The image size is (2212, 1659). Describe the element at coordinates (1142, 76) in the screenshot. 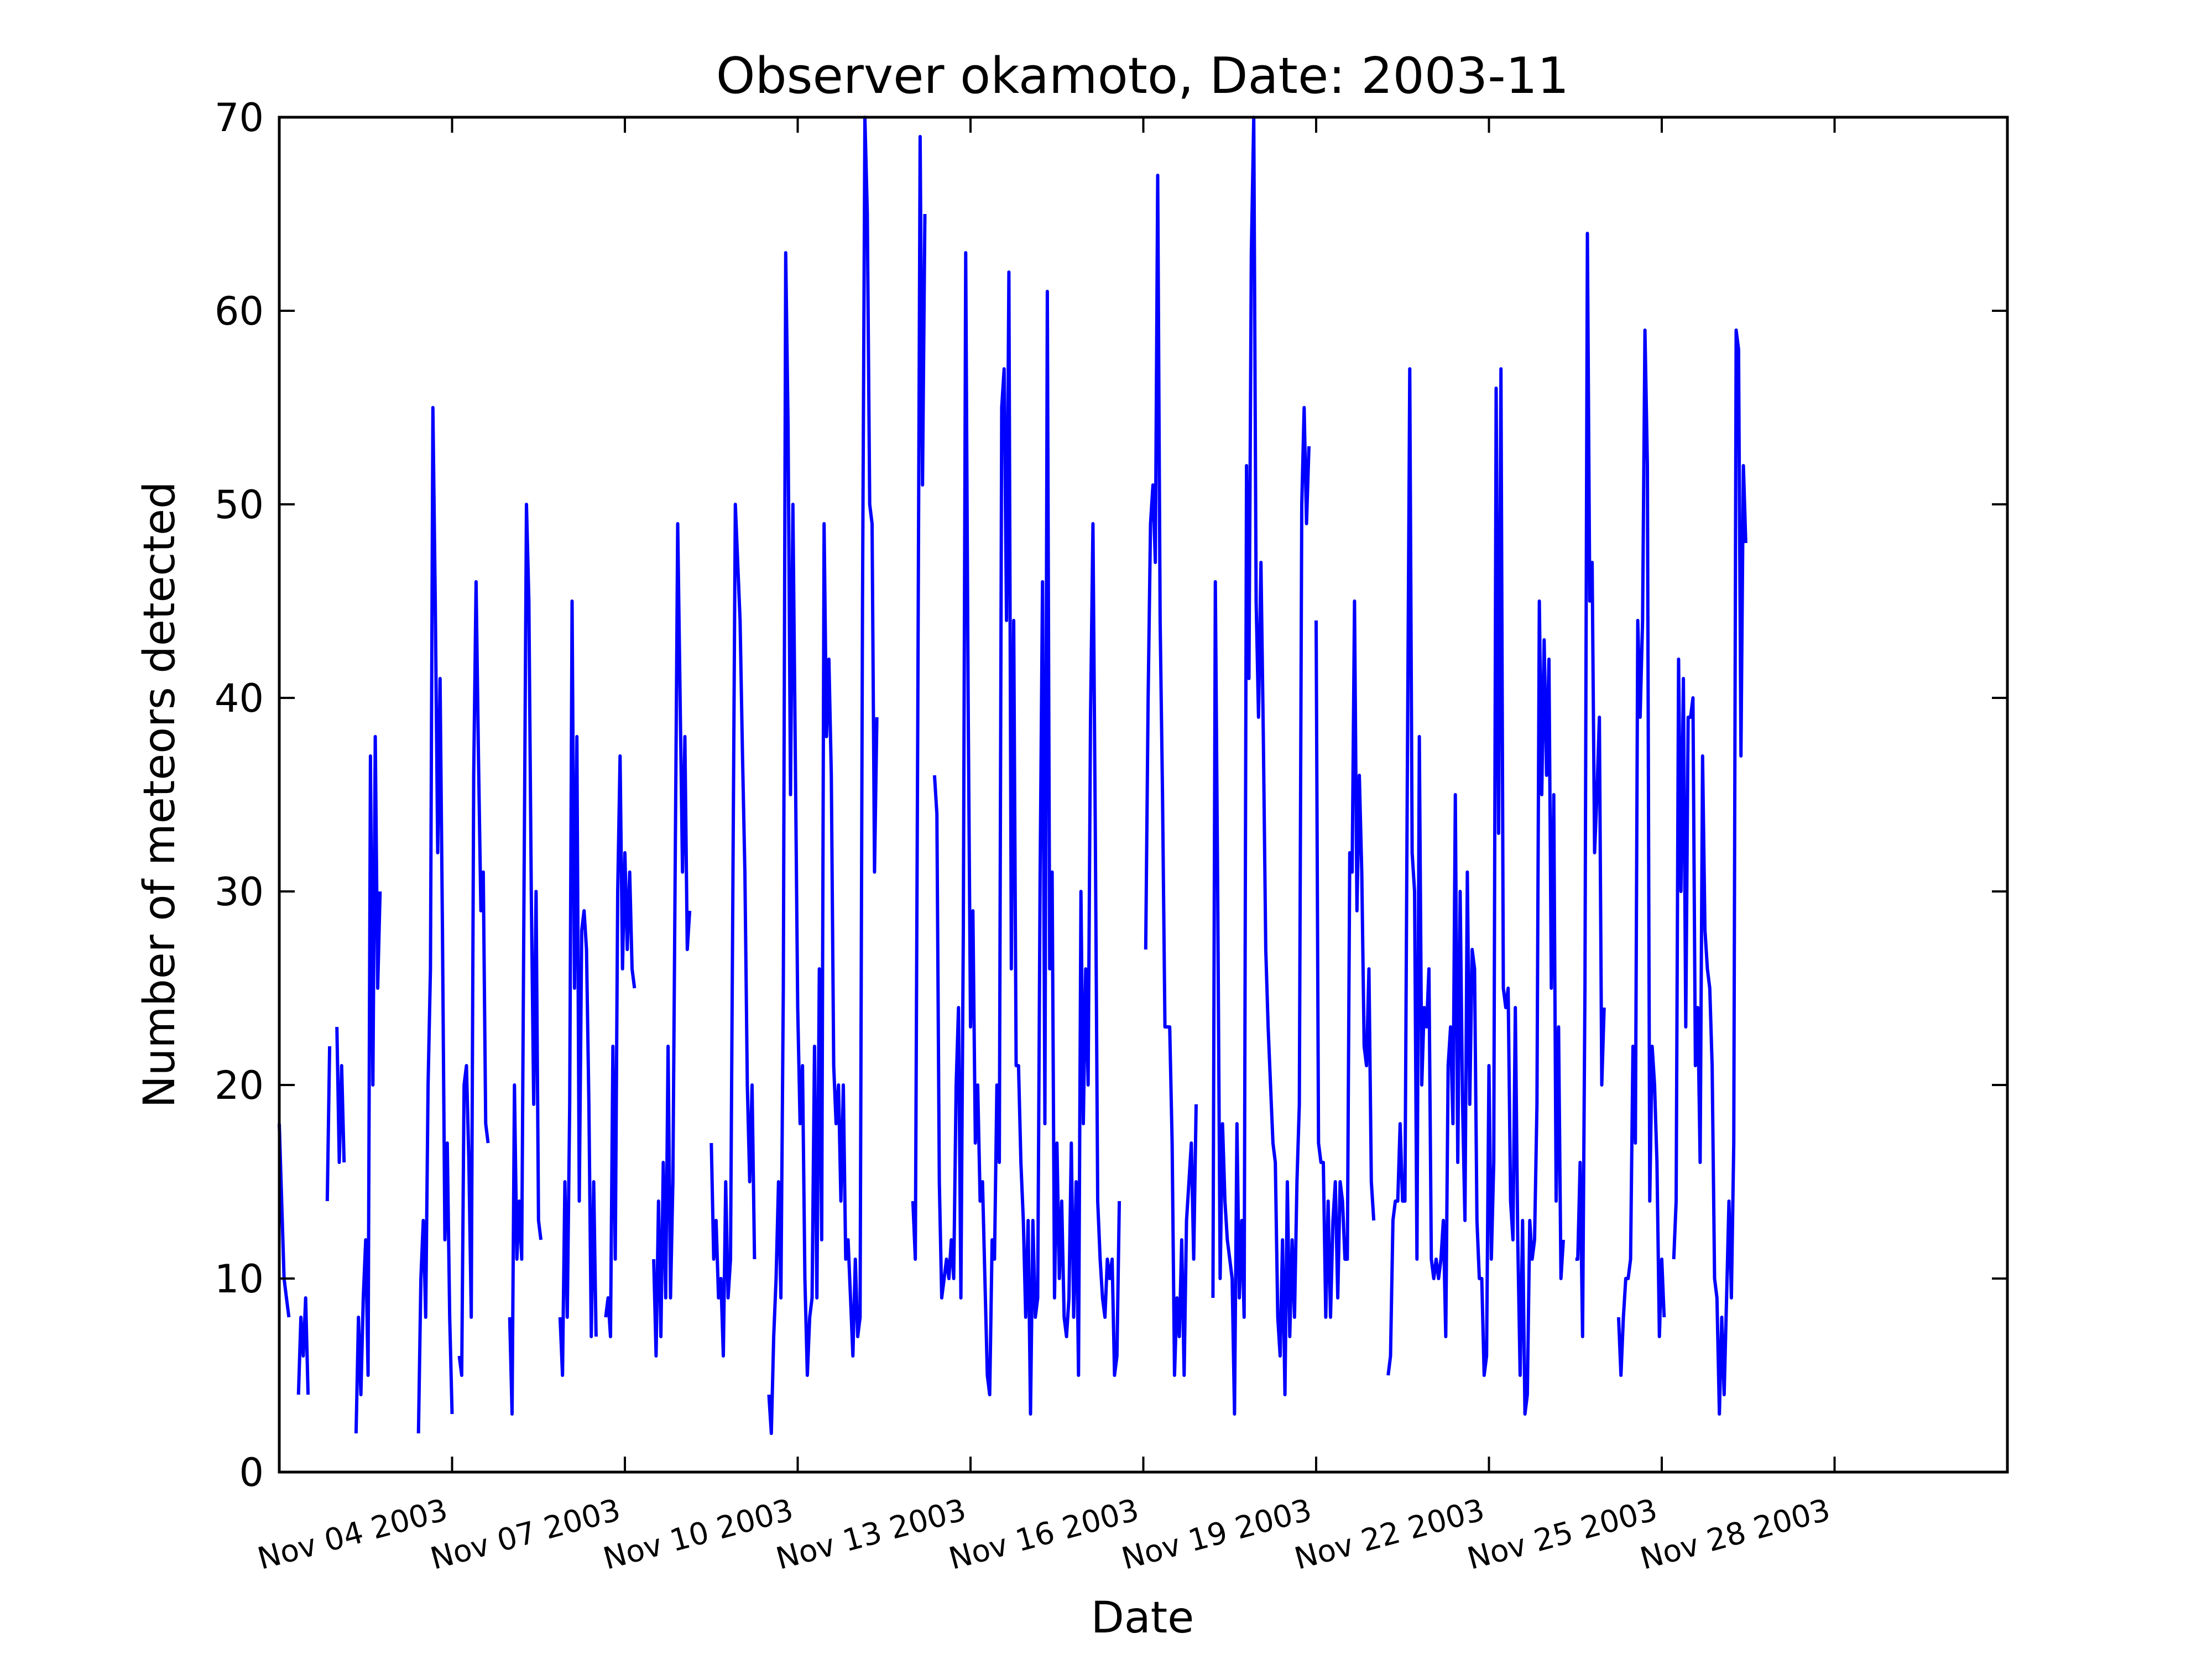

I see `chart-title: Observer okamoto, Date: 2003-11` at that location.